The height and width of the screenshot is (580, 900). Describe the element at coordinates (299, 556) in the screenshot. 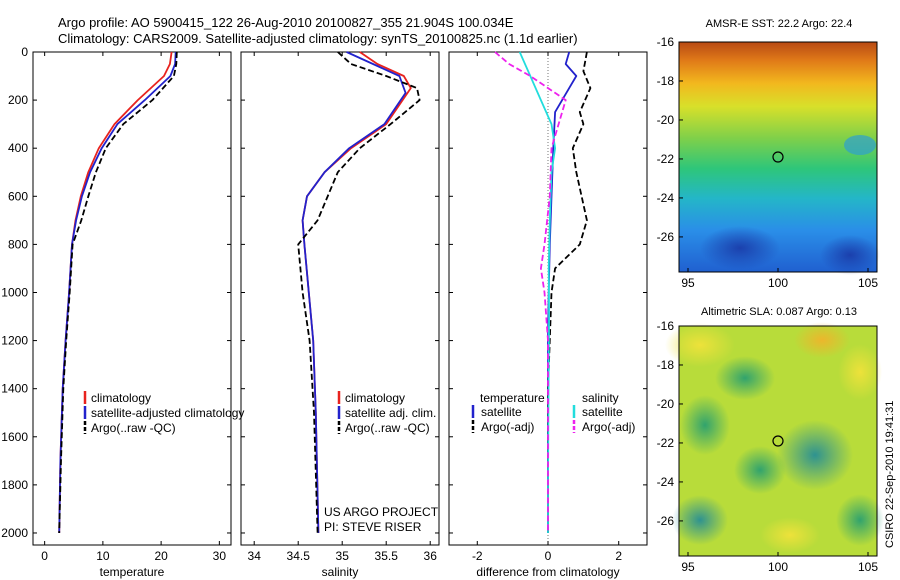

I see `x-tick-label: 34.5` at that location.